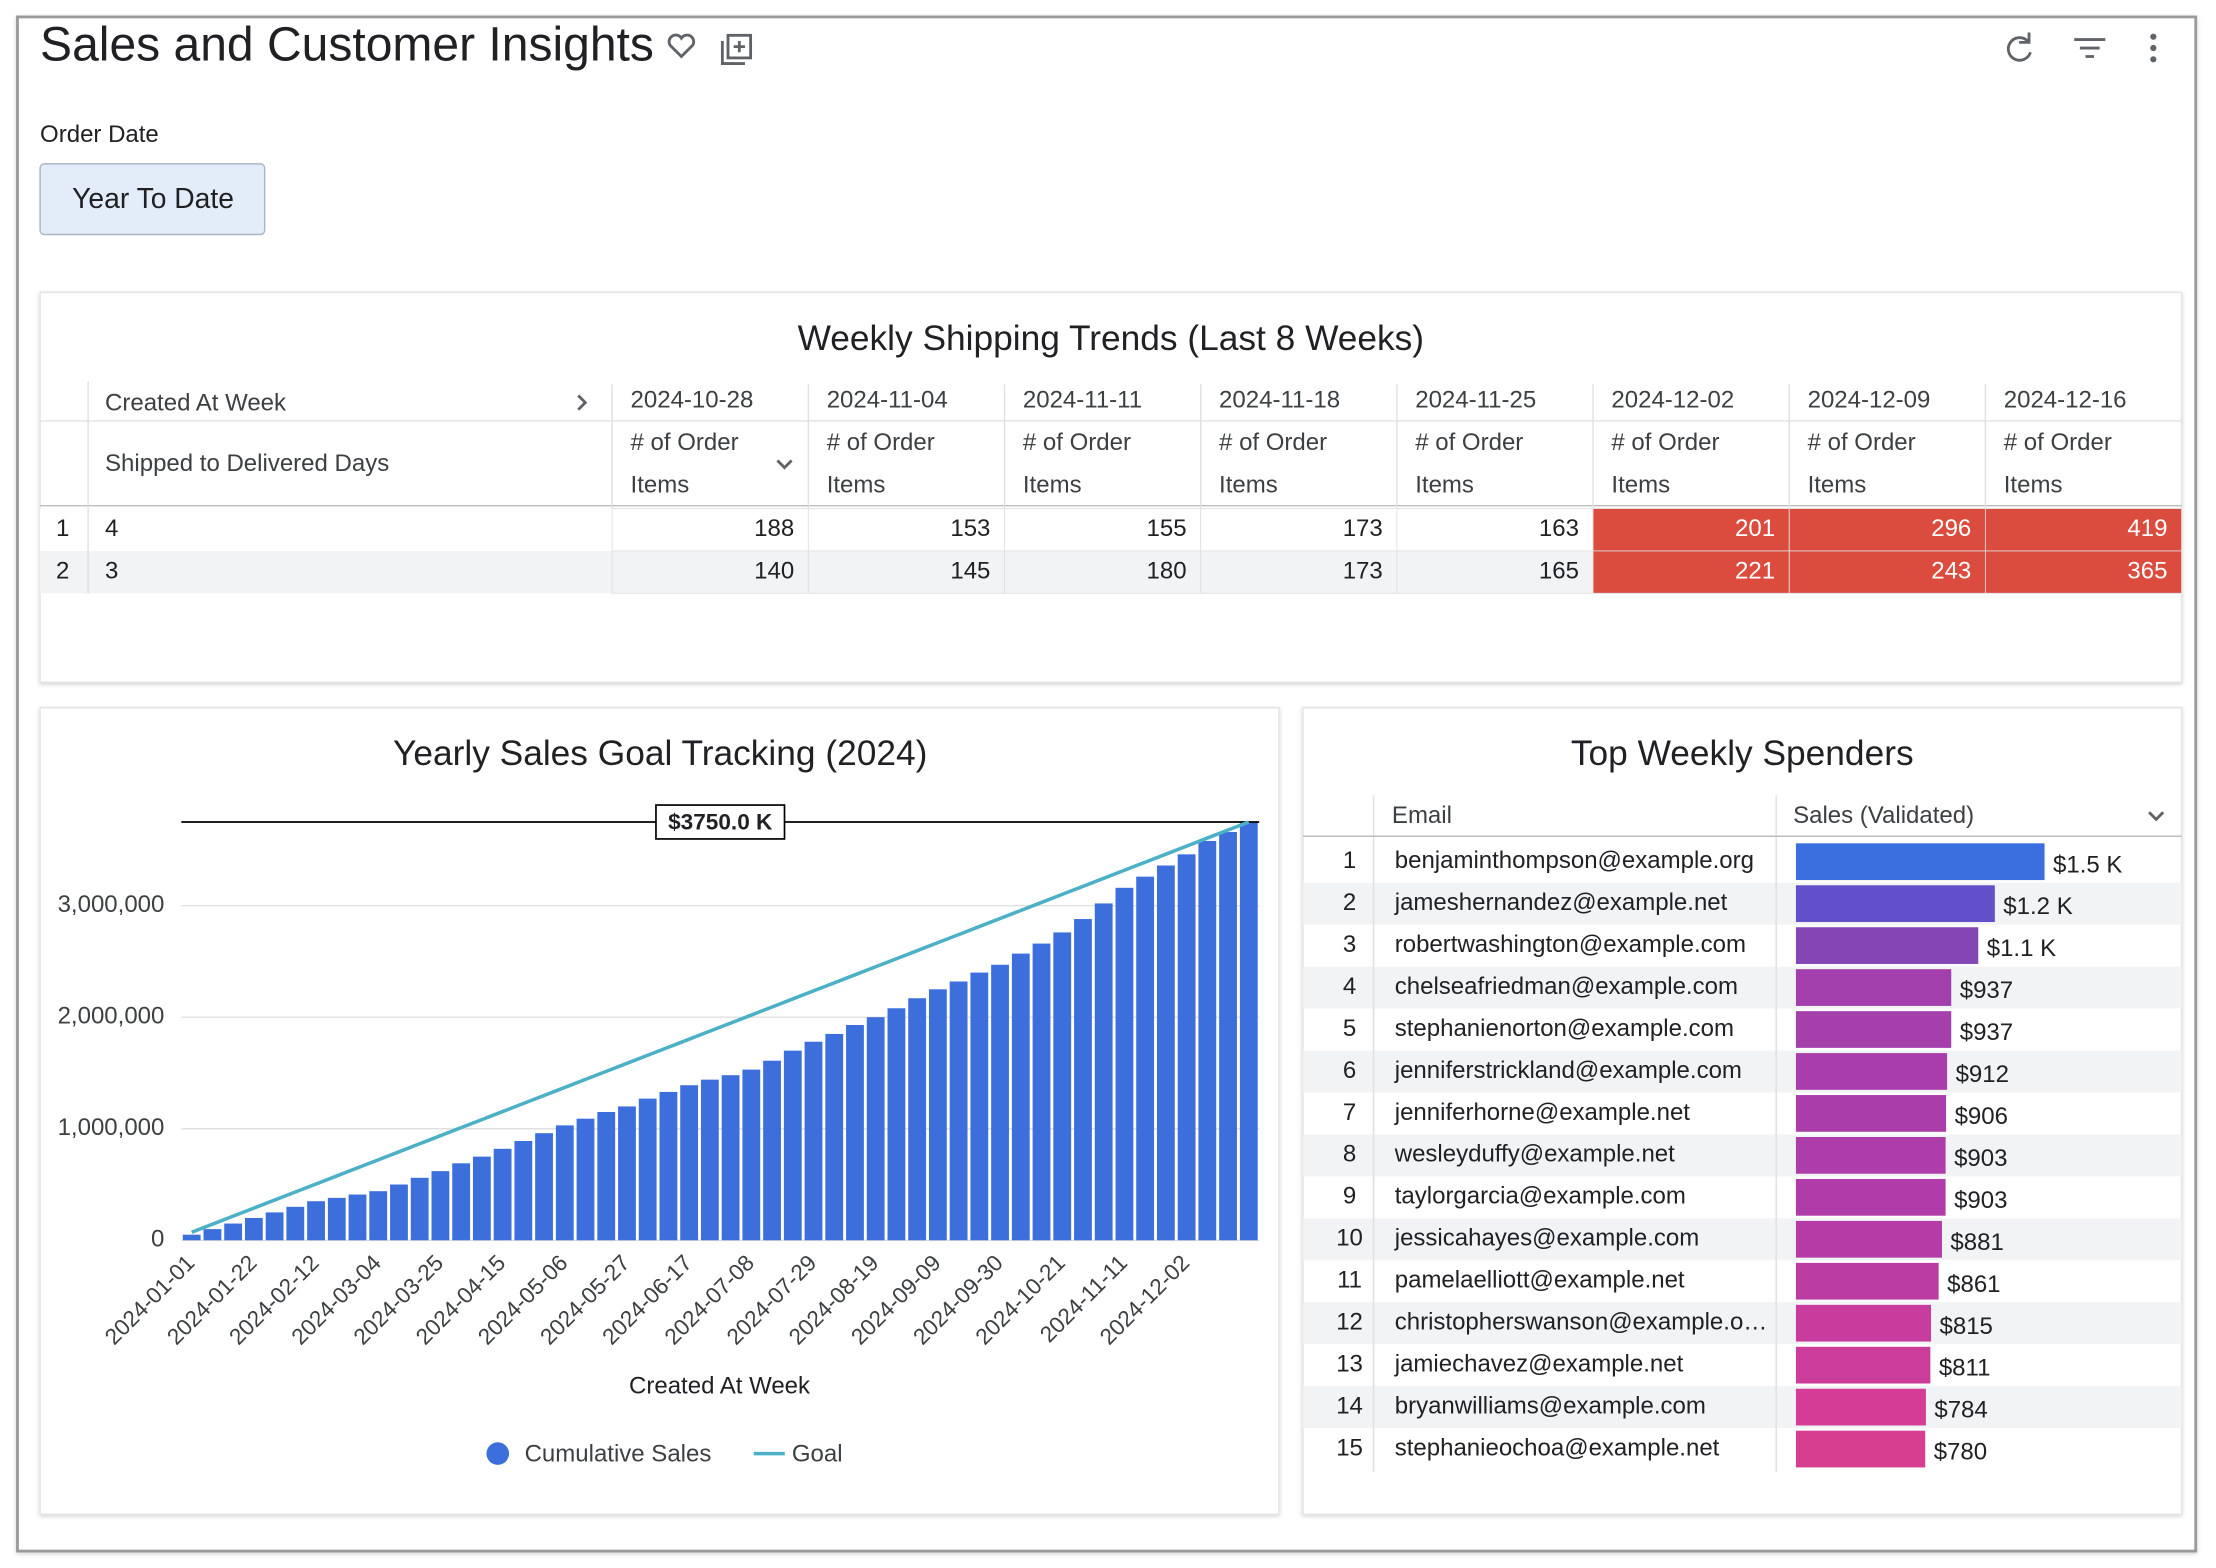 The image size is (2216, 1568). Describe the element at coordinates (1279, 400) in the screenshot. I see `week-header: 2024-11-18` at that location.